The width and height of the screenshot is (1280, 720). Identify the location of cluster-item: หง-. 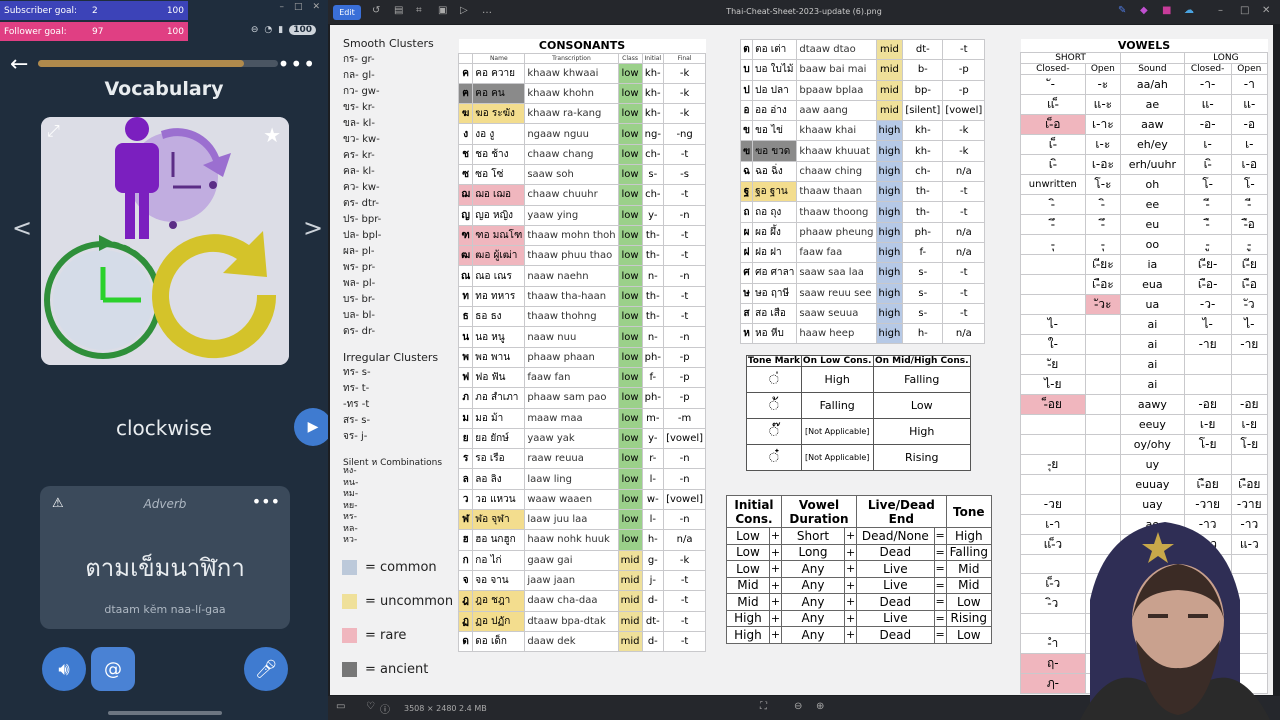
(350, 471).